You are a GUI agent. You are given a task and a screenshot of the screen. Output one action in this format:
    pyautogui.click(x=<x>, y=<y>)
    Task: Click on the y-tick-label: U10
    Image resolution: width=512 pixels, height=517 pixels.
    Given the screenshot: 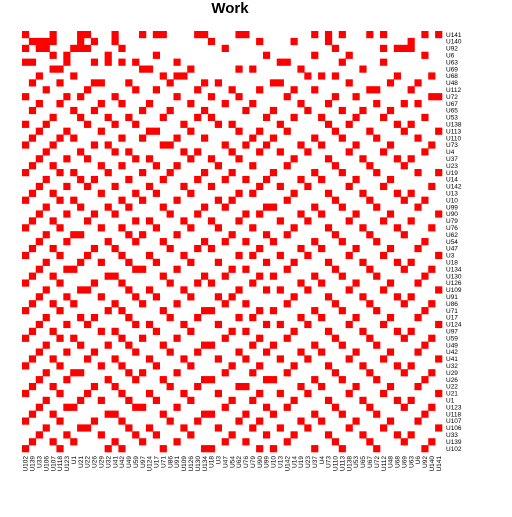 What is the action you would take?
    pyautogui.click(x=452, y=200)
    